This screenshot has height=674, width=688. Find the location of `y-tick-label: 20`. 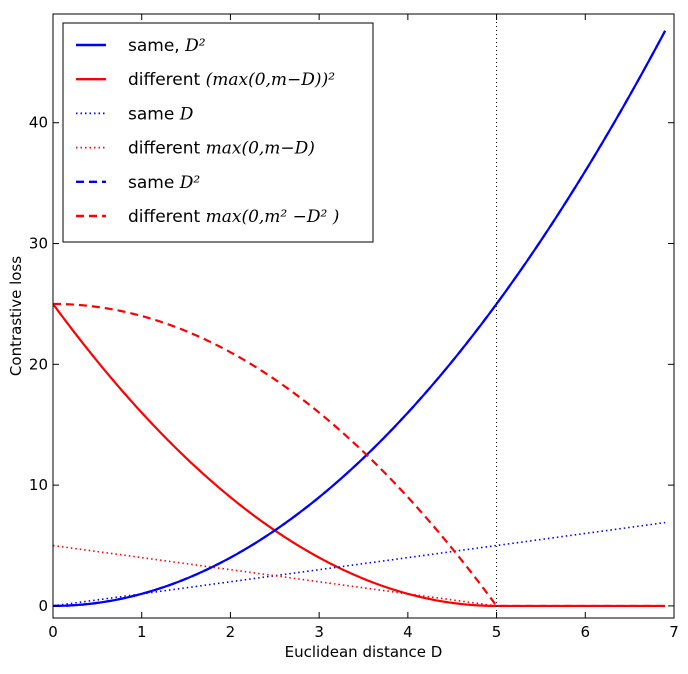

y-tick-label: 20 is located at coordinates (38, 364).